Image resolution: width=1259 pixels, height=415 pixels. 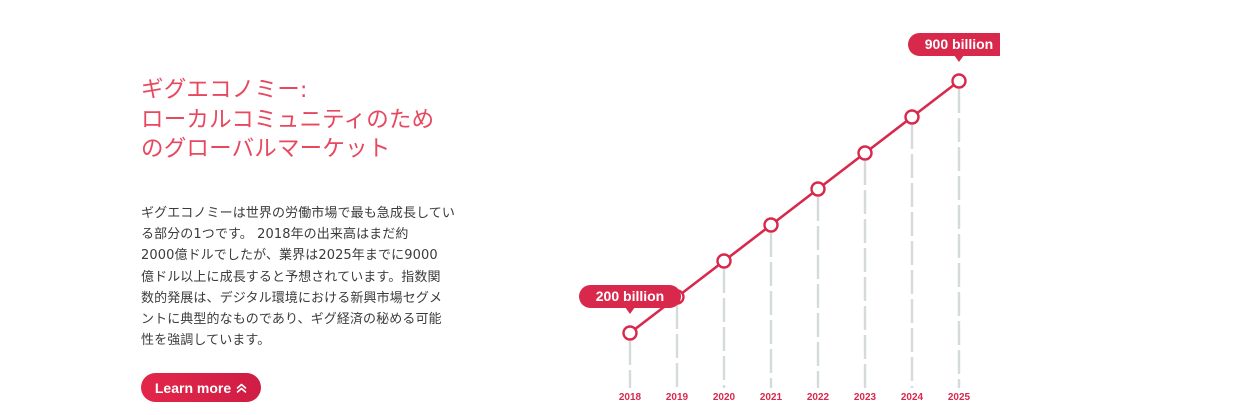 What do you see at coordinates (865, 397) in the screenshot?
I see `x-tick-label: 2023` at bounding box center [865, 397].